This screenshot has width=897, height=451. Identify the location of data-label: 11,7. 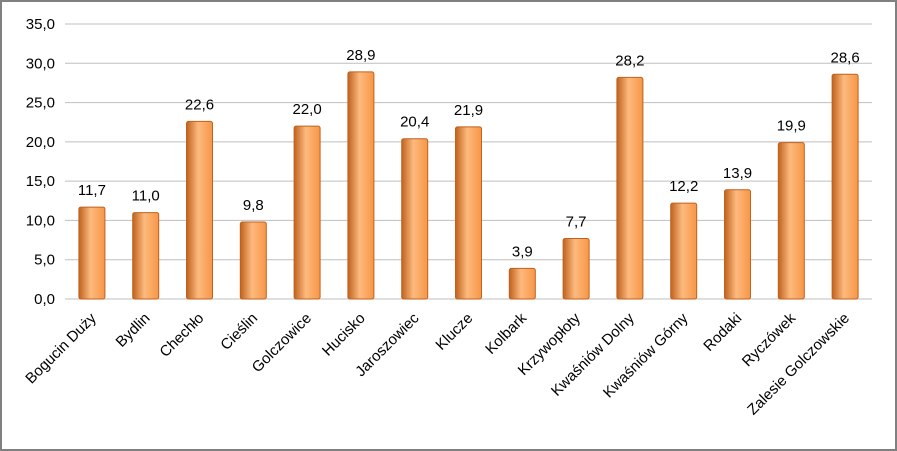
(92, 190).